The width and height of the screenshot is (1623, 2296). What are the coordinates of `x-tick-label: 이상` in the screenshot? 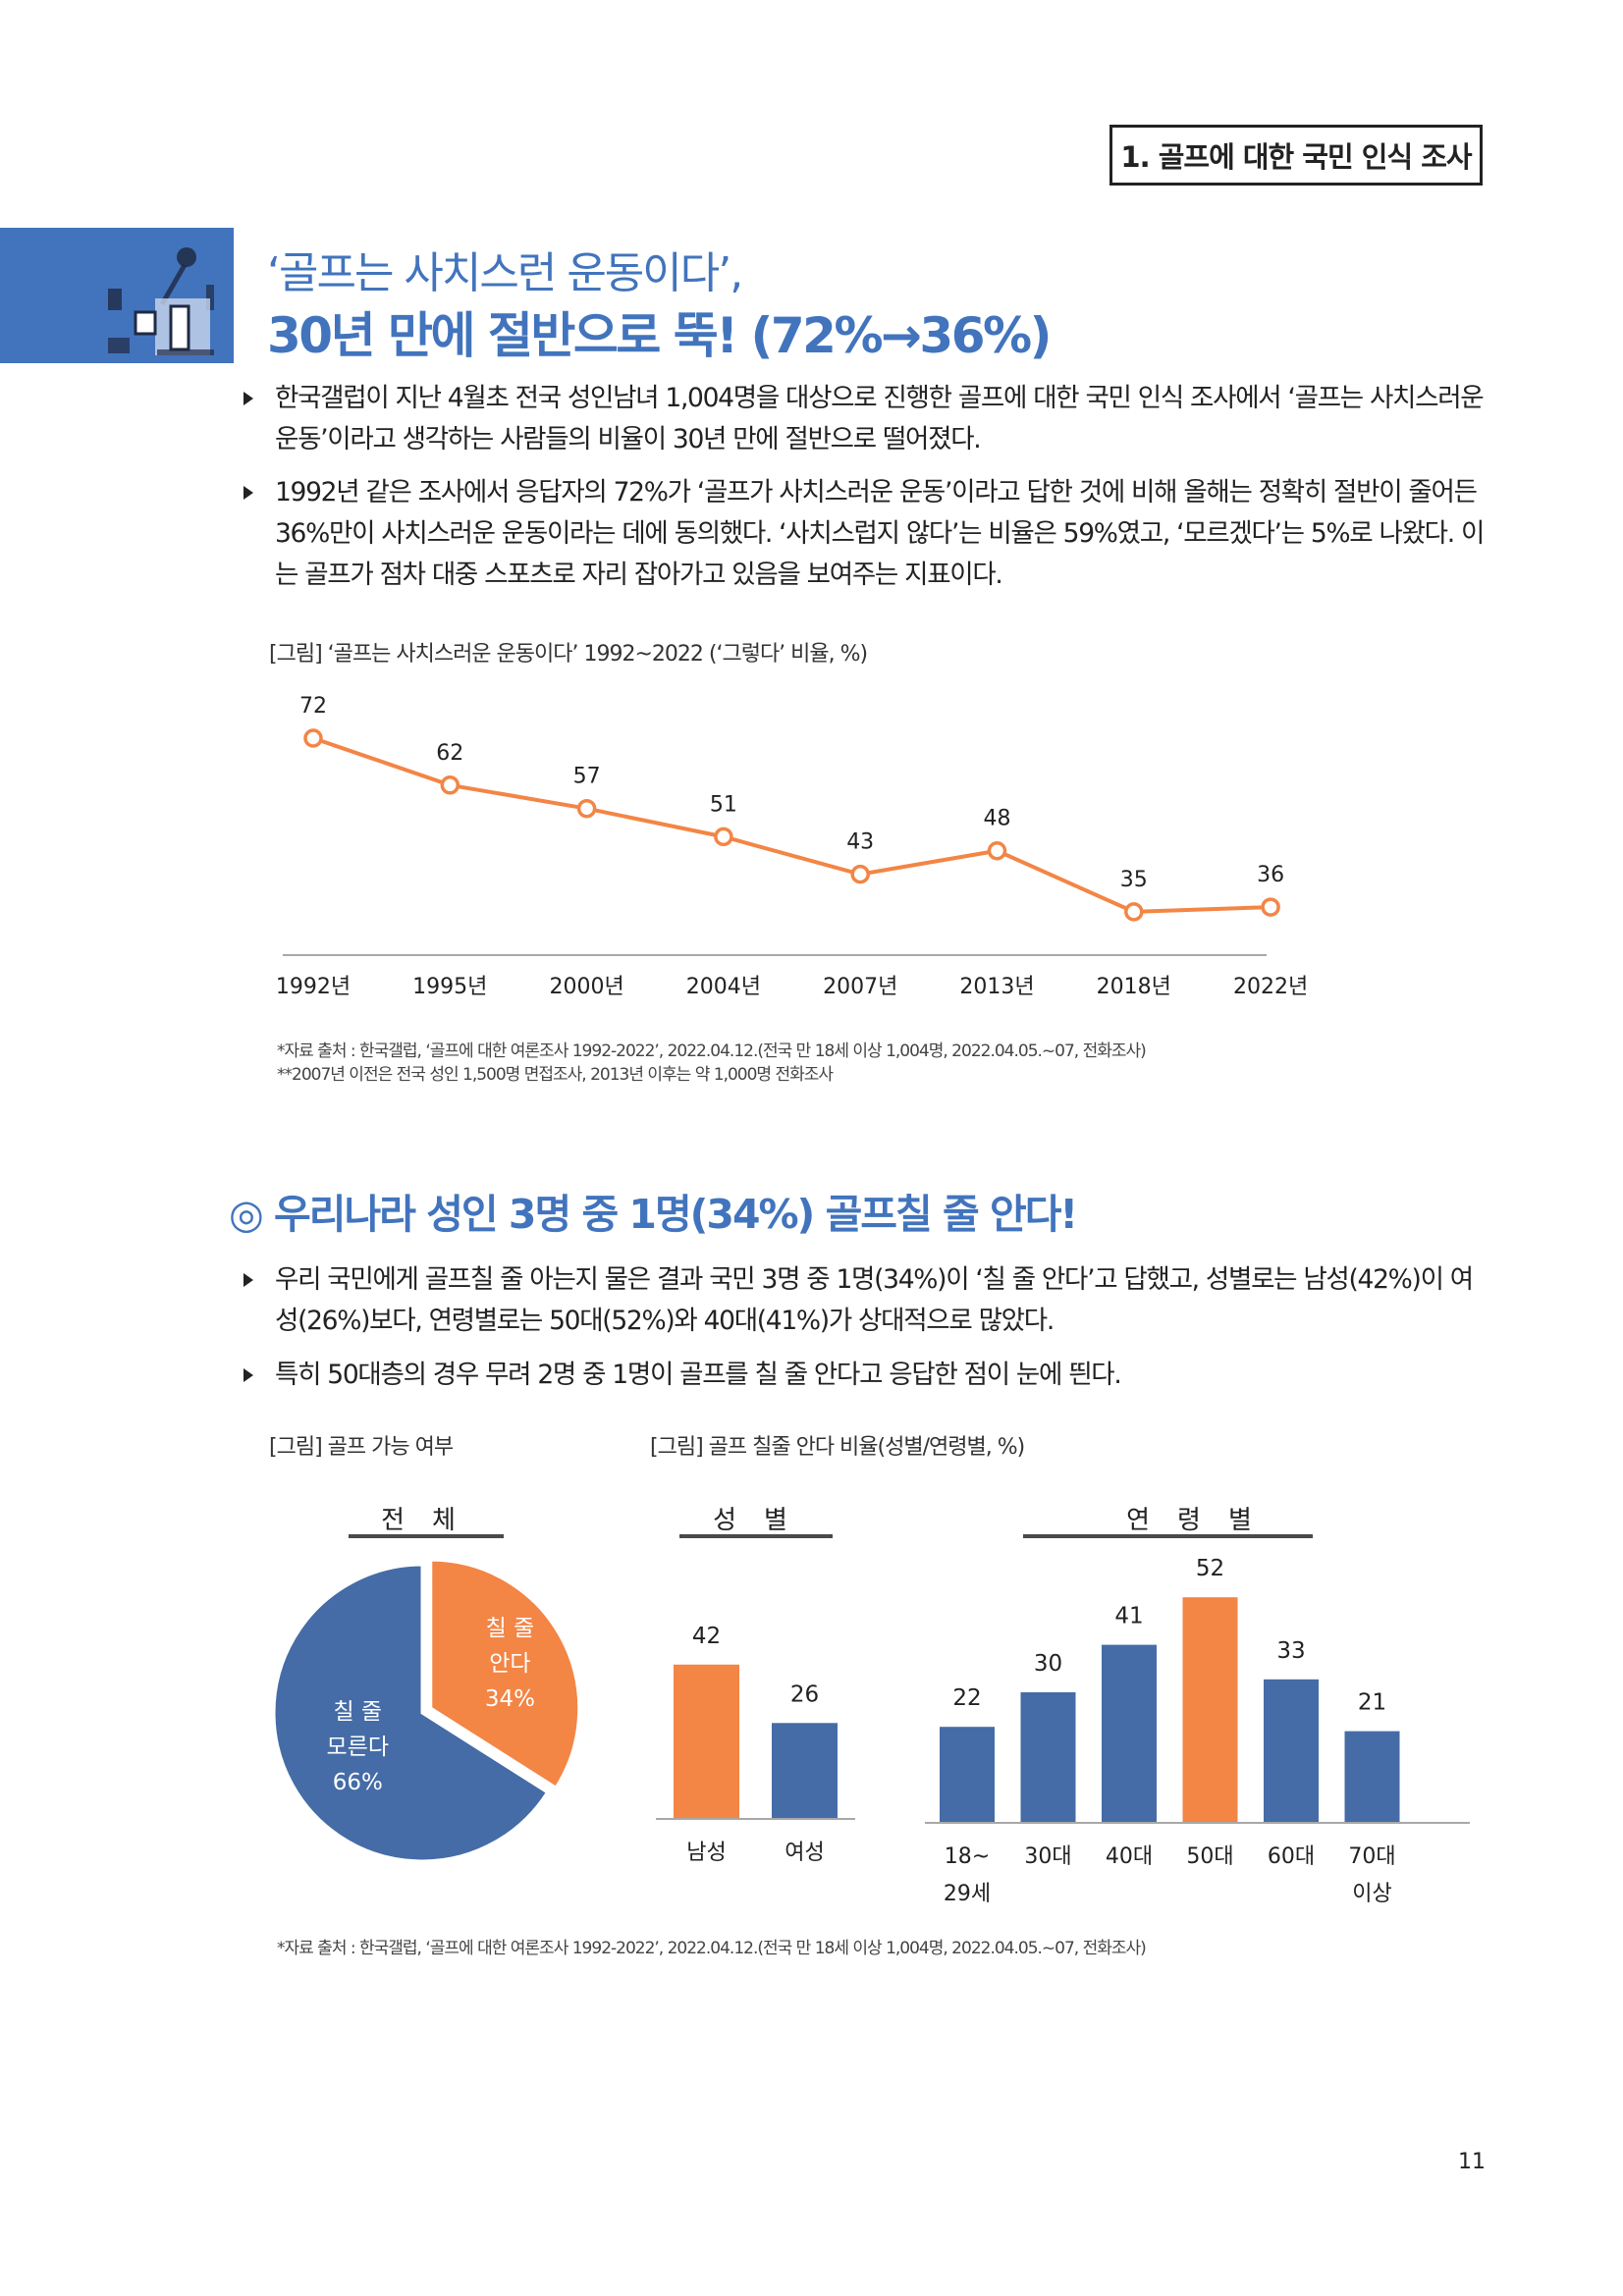 It's located at (1372, 1894).